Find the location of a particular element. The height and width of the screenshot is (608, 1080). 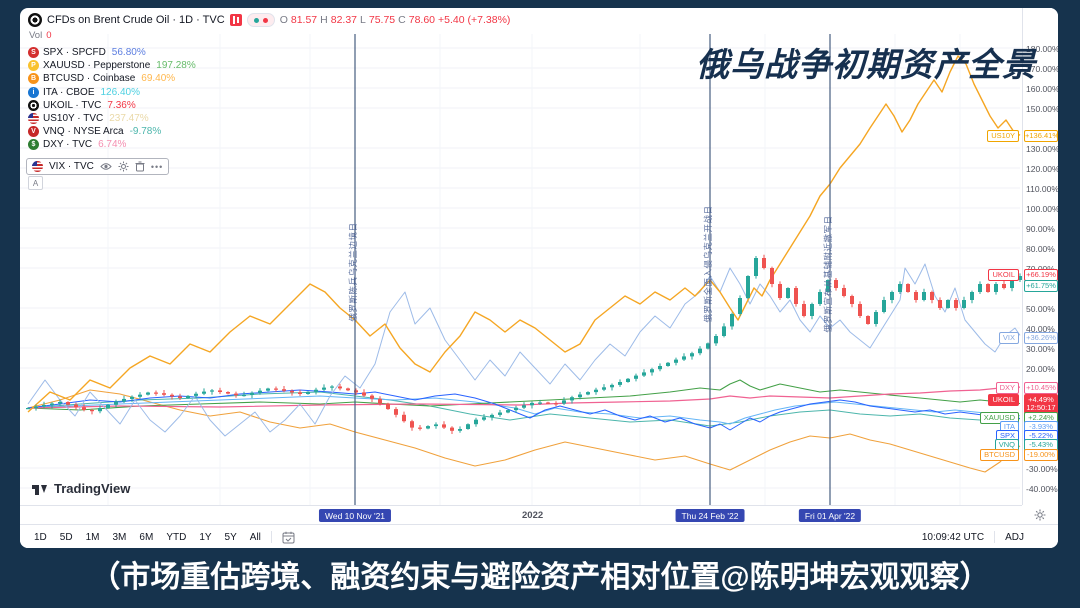

legend-row-us10y: US10Y · TVC 237.47% is located at coordinates (112, 118).